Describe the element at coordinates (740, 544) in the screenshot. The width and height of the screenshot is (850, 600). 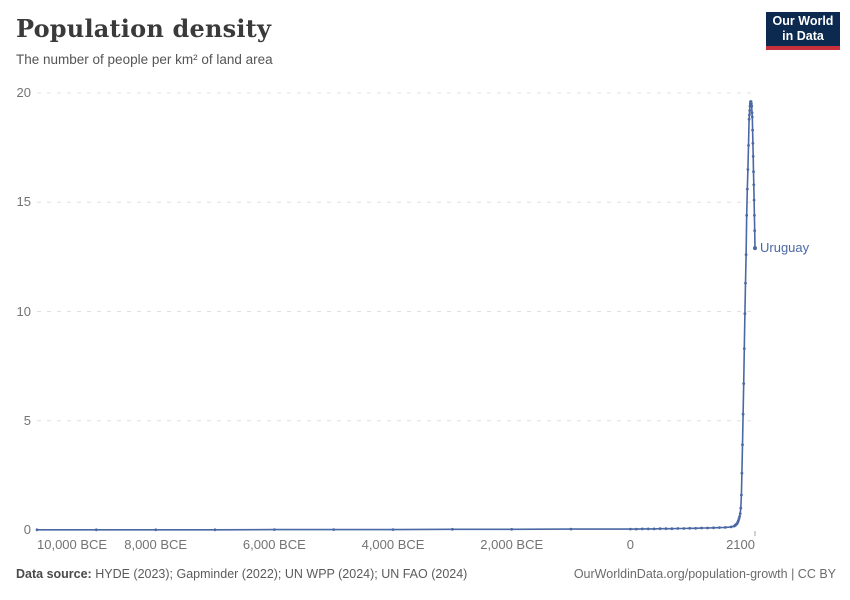
I see `x-tick-label: 2100` at that location.